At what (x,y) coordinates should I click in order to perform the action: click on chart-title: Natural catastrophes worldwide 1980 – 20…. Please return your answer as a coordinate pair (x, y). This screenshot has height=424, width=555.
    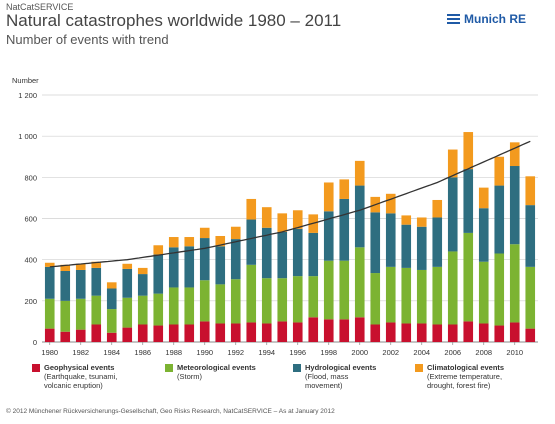
    Looking at the image, I should click on (174, 20).